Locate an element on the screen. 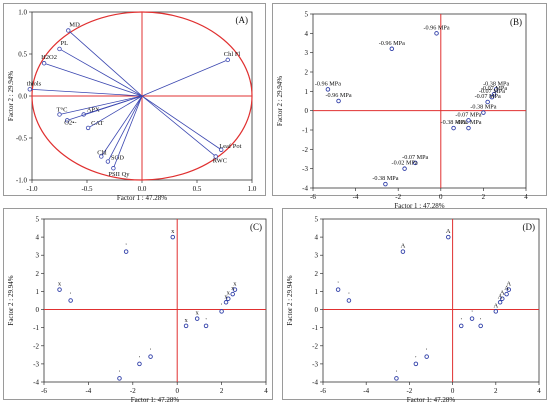 The image size is (550, 403). loading-label: T°C is located at coordinates (62, 109).